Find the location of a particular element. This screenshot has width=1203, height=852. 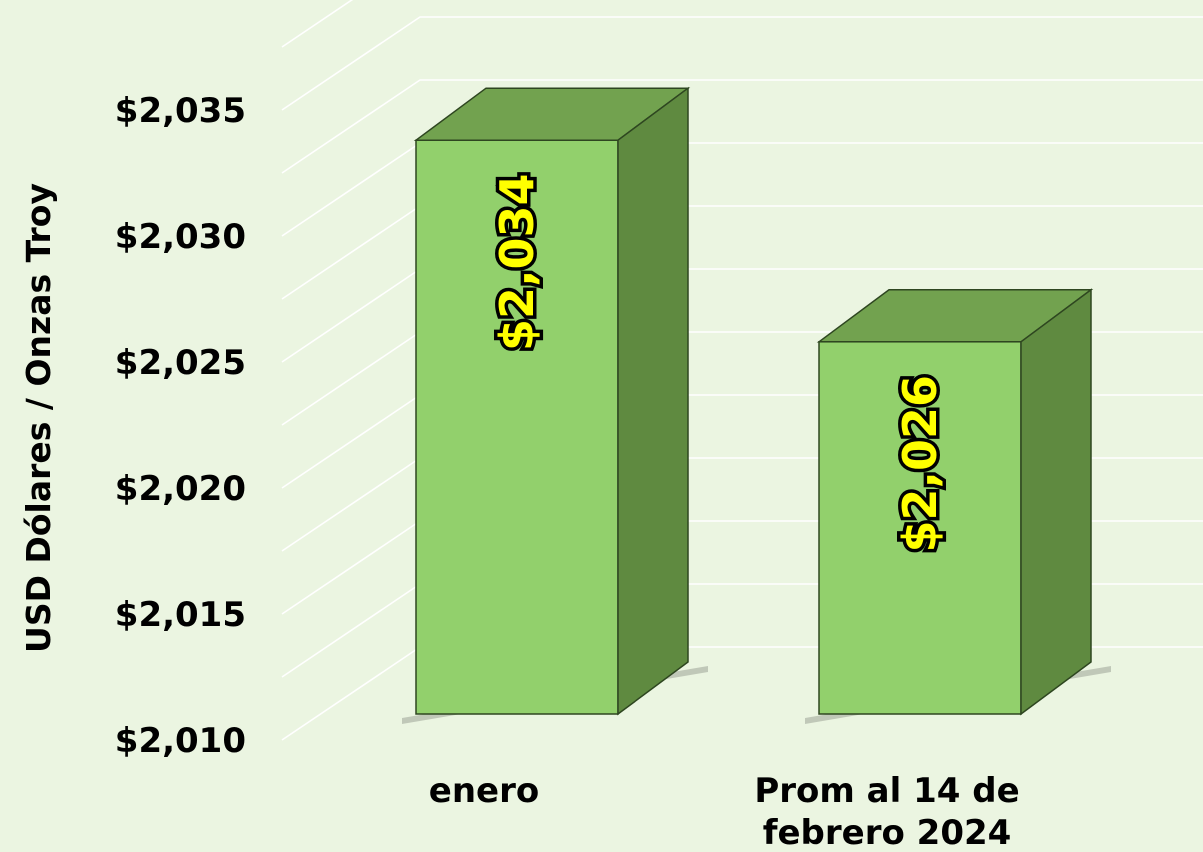

bar is located at coordinates (958, 506).